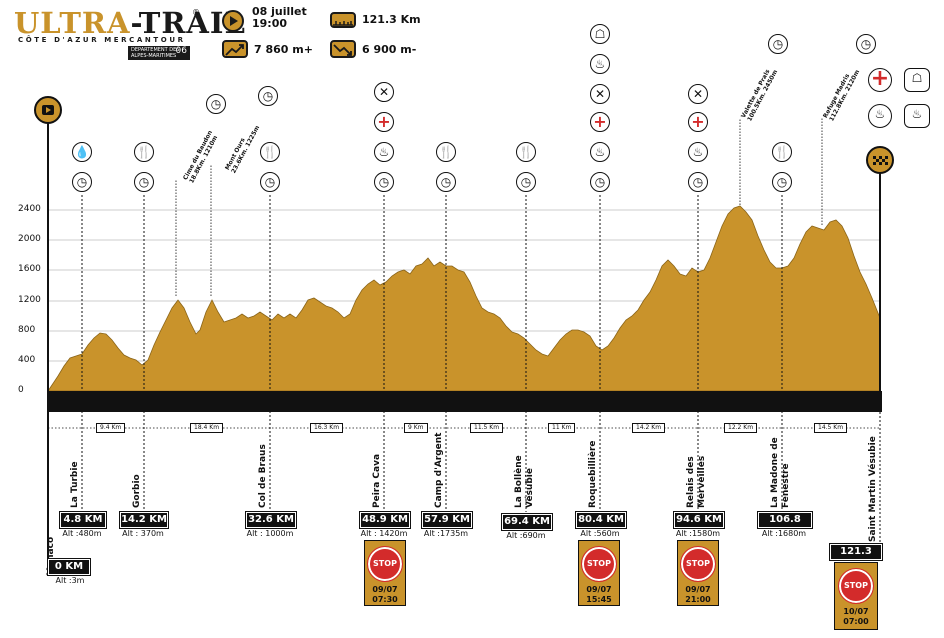 This screenshot has height=638, width=944. I want to click on cutoff-box: STOP 09/07 21:00, so click(698, 573).